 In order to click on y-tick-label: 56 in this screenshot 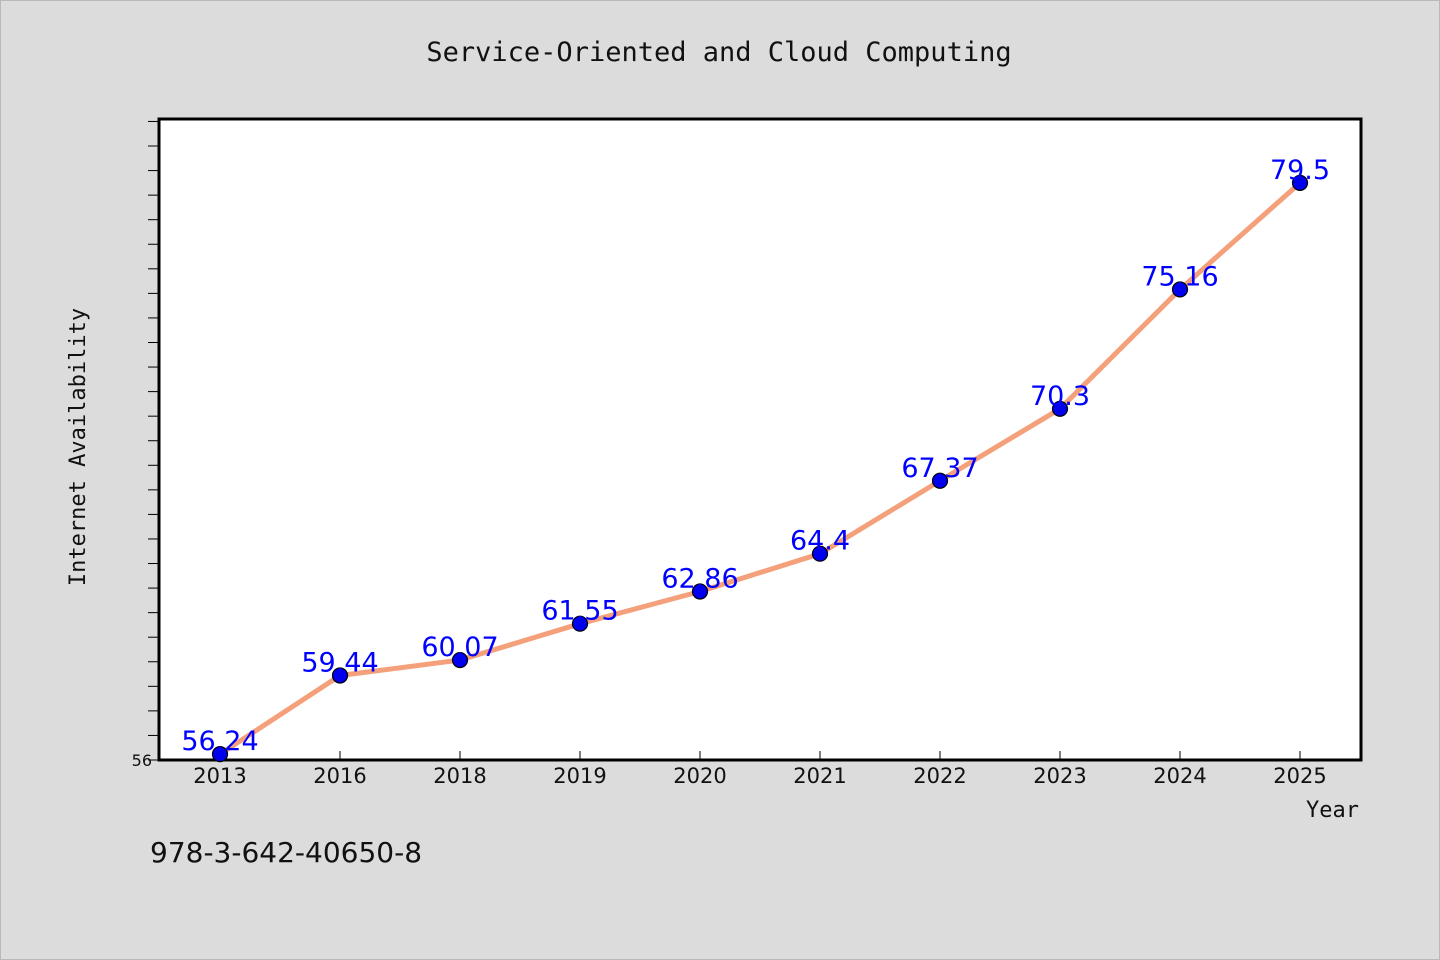, I will do `click(142, 760)`.